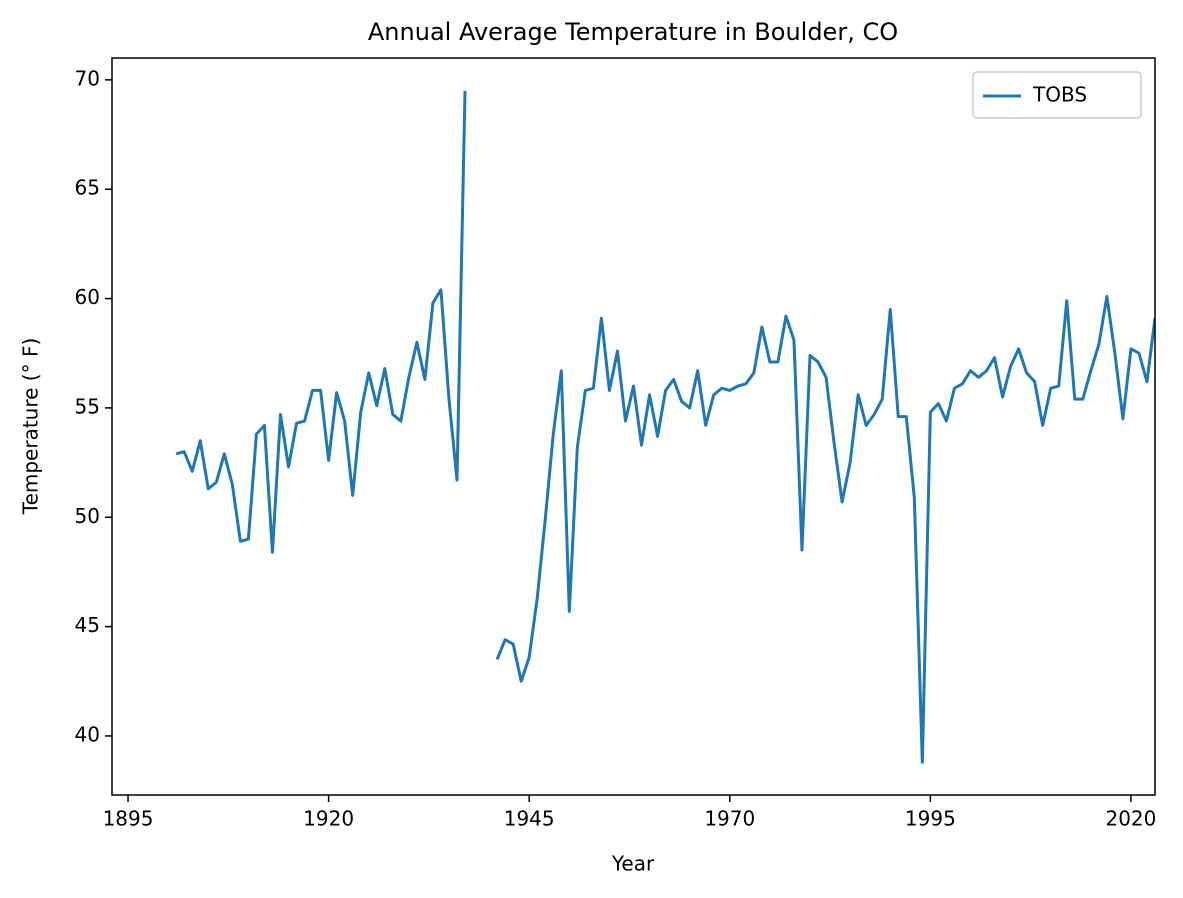 This screenshot has width=1183, height=898. I want to click on y-tick-label: 40, so click(87, 734).